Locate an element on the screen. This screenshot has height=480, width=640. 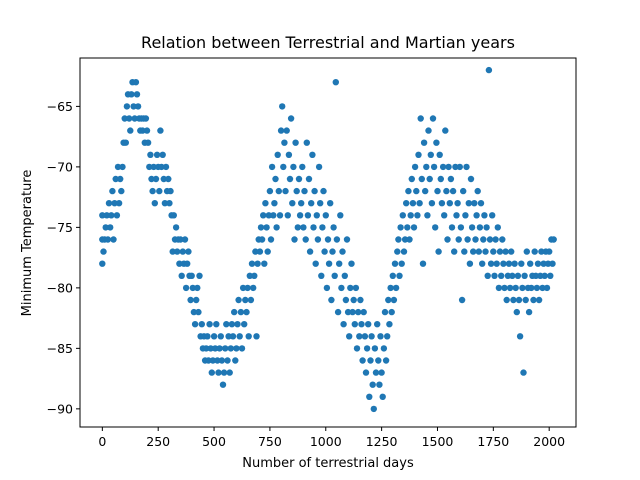
y-tick-label: −85 is located at coordinates (60, 348).